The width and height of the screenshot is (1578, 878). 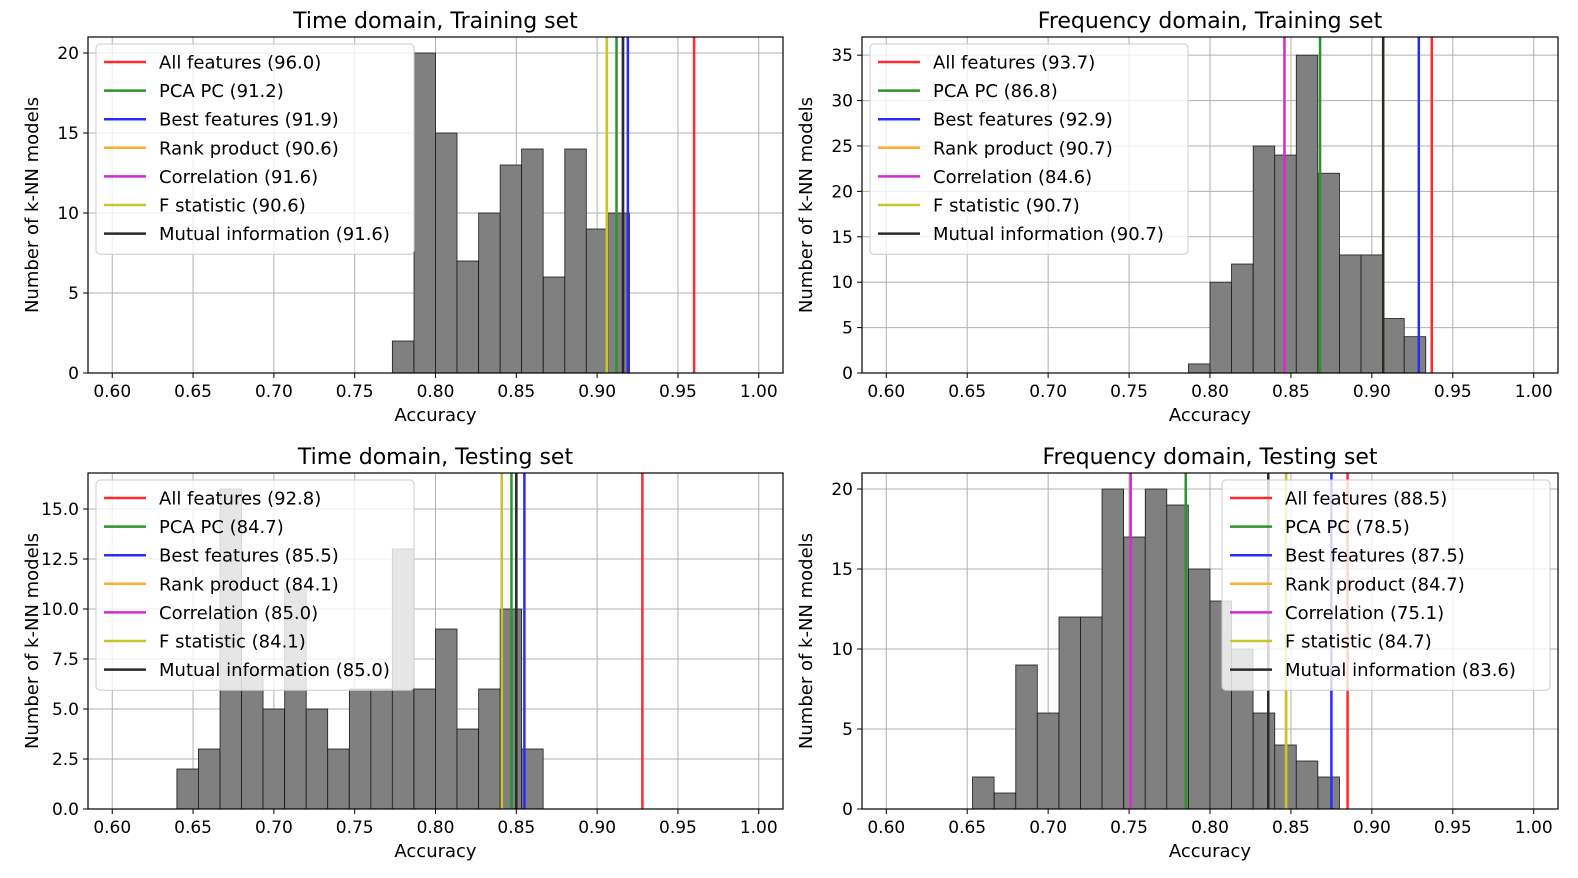 What do you see at coordinates (995, 91) in the screenshot?
I see `legend-label: PCA PC (86.8)` at bounding box center [995, 91].